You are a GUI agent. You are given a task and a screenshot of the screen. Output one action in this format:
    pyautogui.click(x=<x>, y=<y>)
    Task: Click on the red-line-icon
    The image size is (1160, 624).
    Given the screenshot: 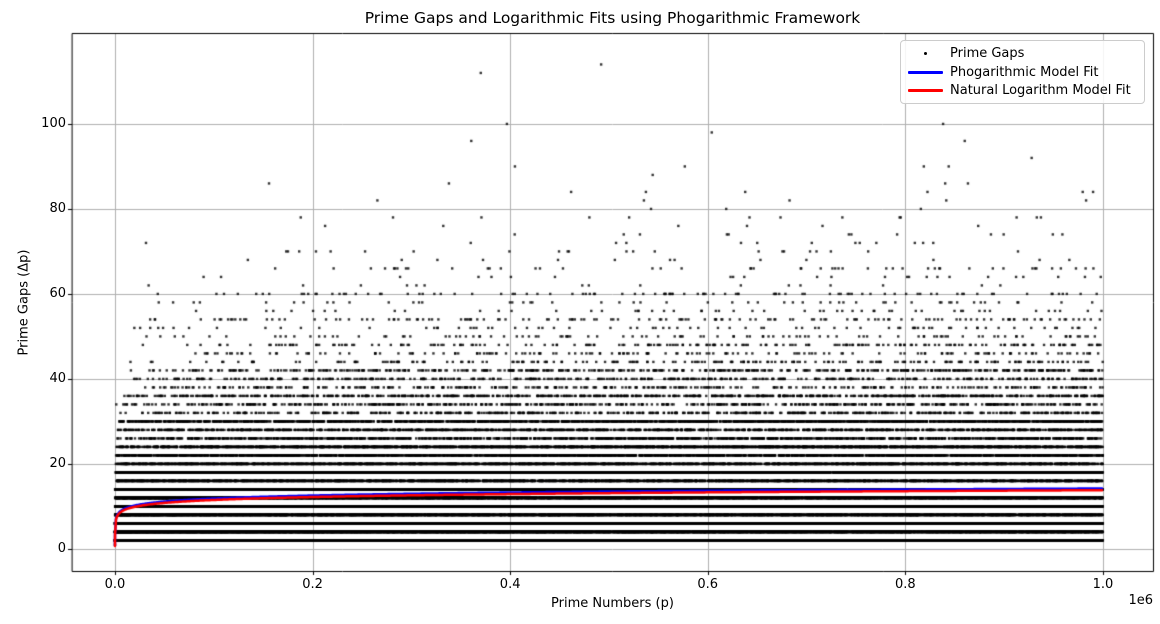 What is the action you would take?
    pyautogui.click(x=925, y=91)
    